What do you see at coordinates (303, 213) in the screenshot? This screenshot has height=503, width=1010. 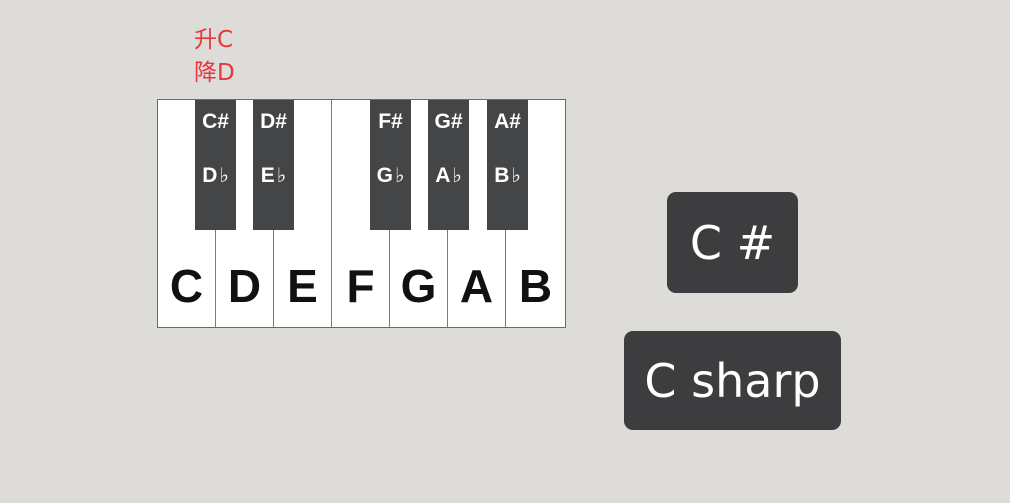 I see `white-key-e: E` at bounding box center [303, 213].